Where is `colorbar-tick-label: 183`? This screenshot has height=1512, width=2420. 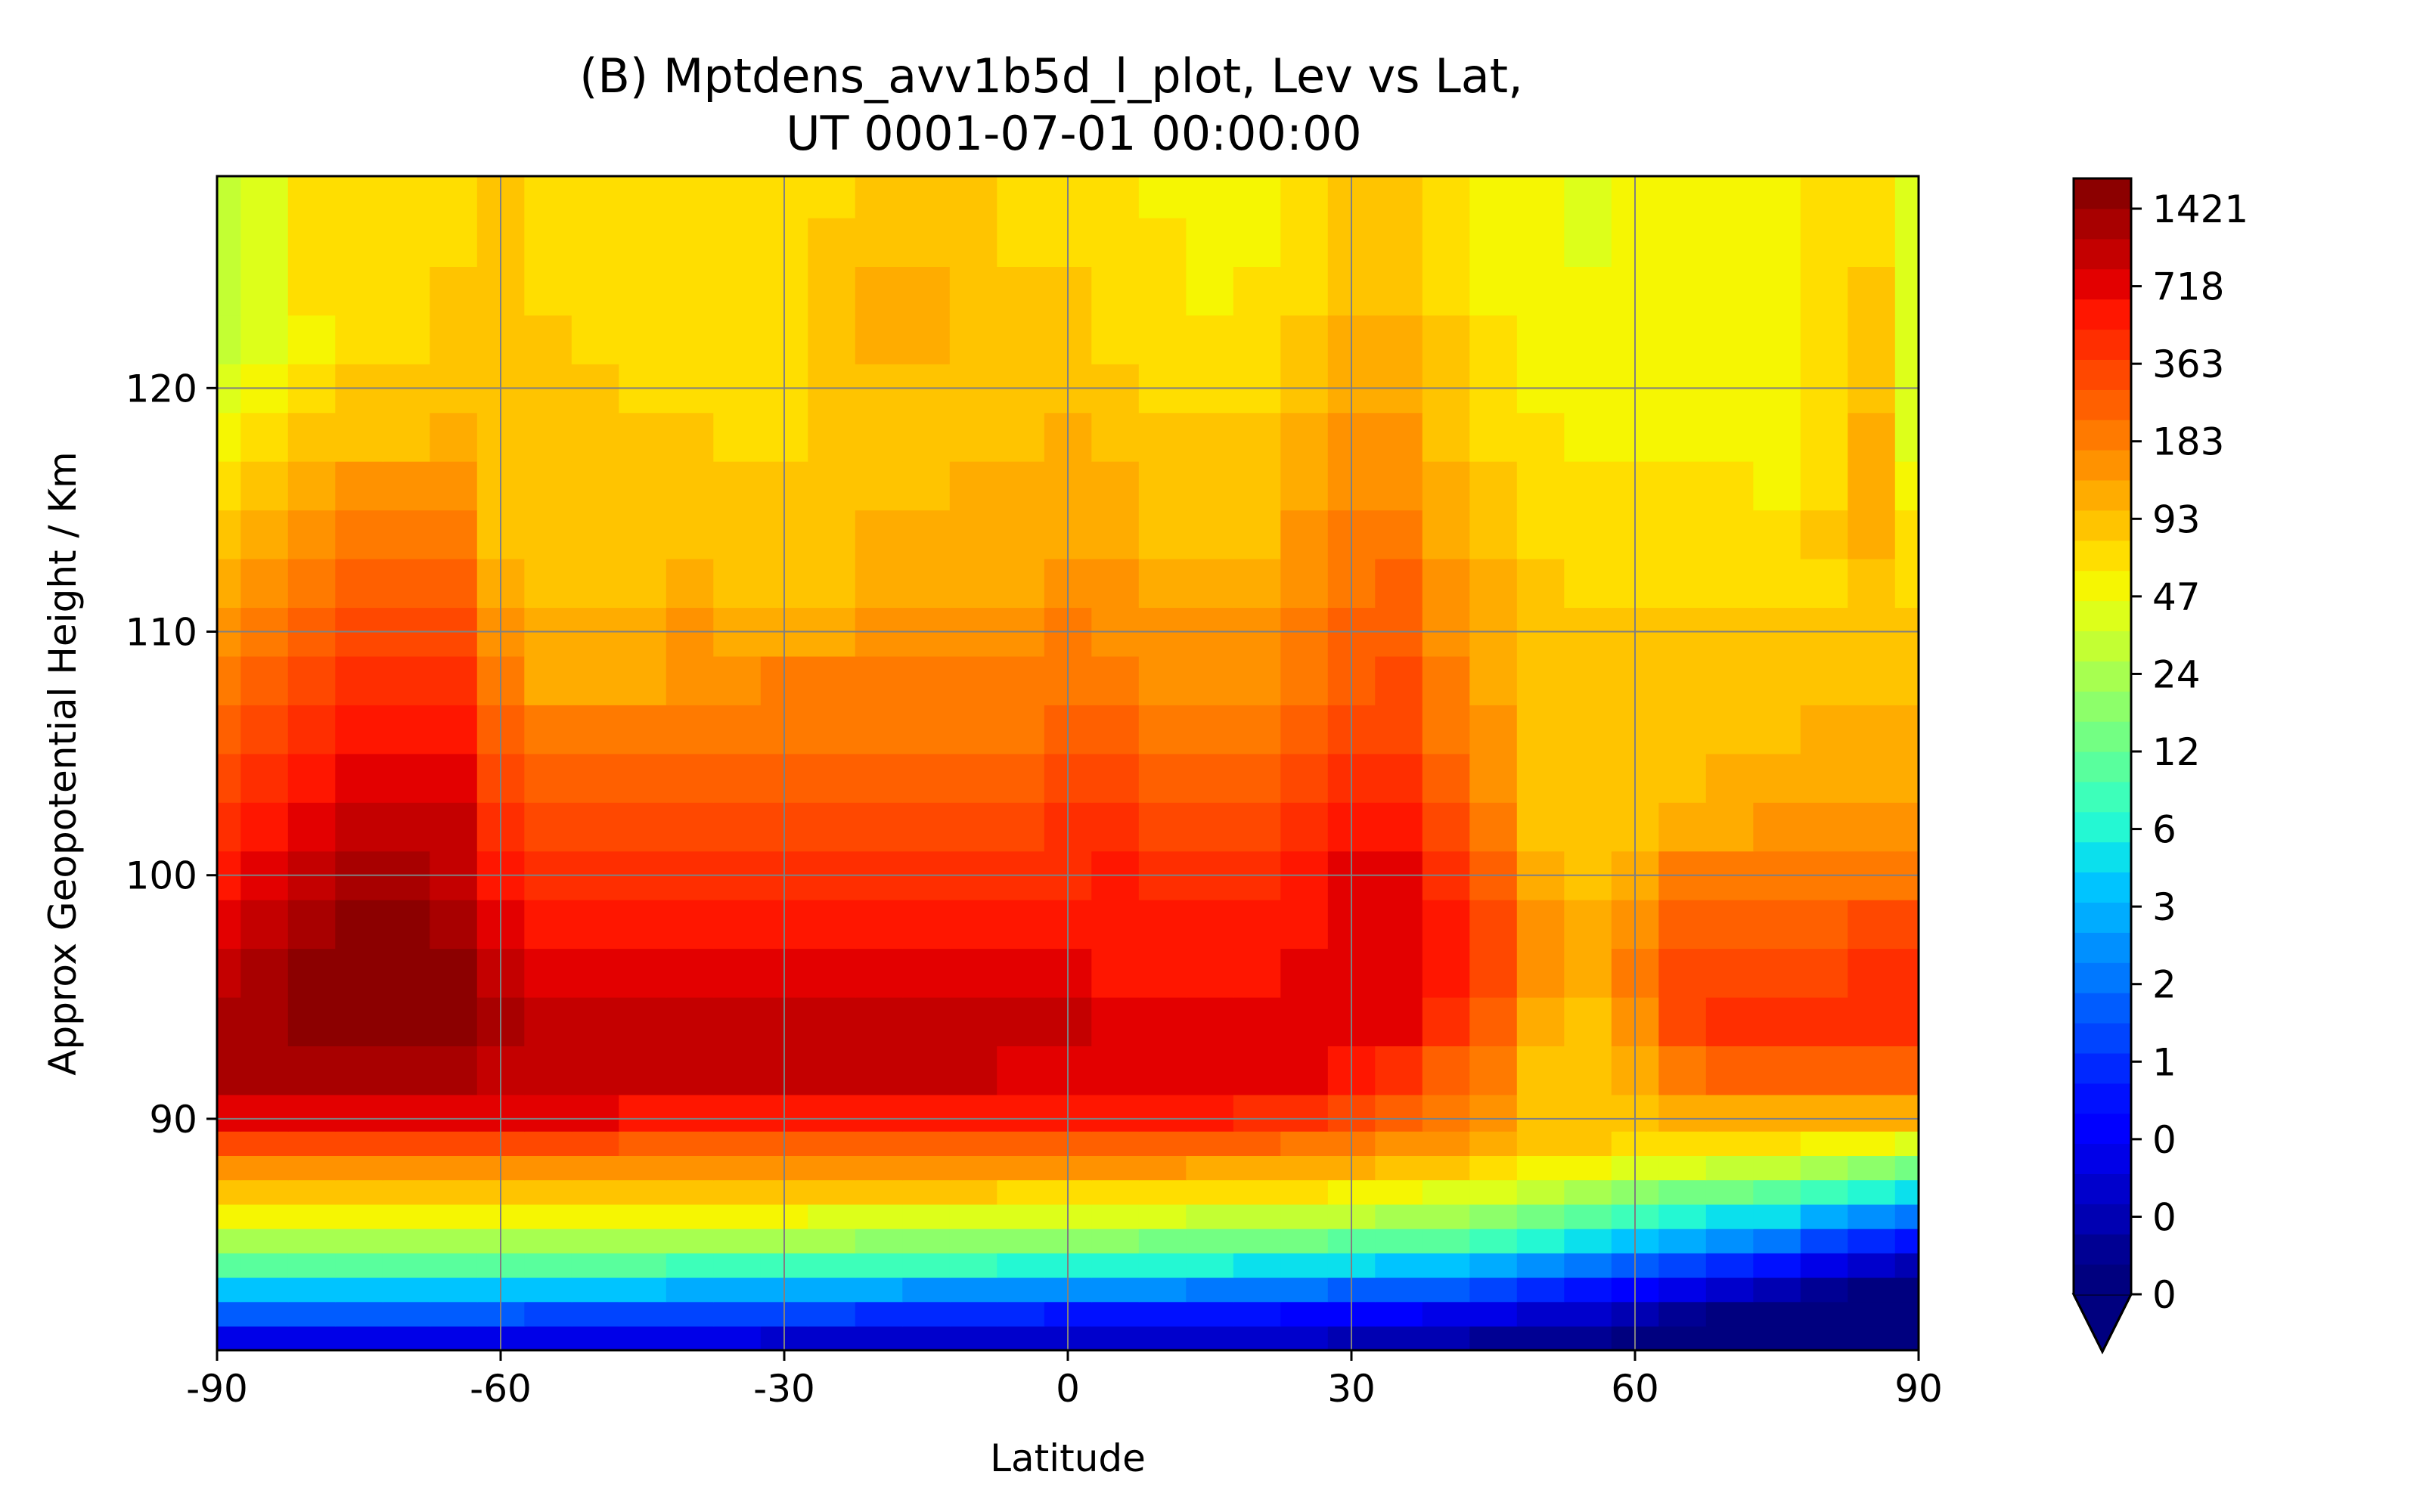 colorbar-tick-label: 183 is located at coordinates (2188, 442).